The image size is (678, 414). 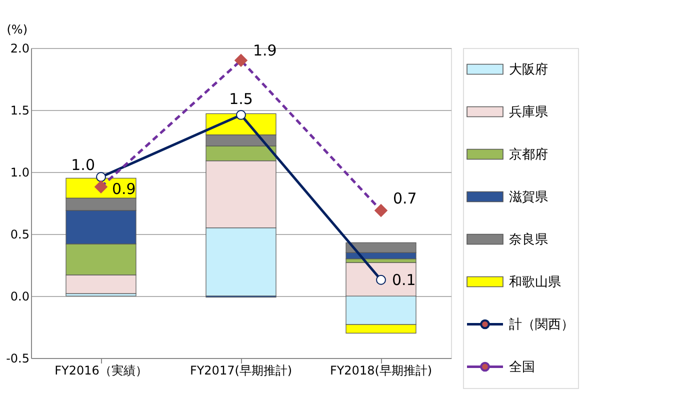 I want to click on data-label: 1.9, so click(x=265, y=50).